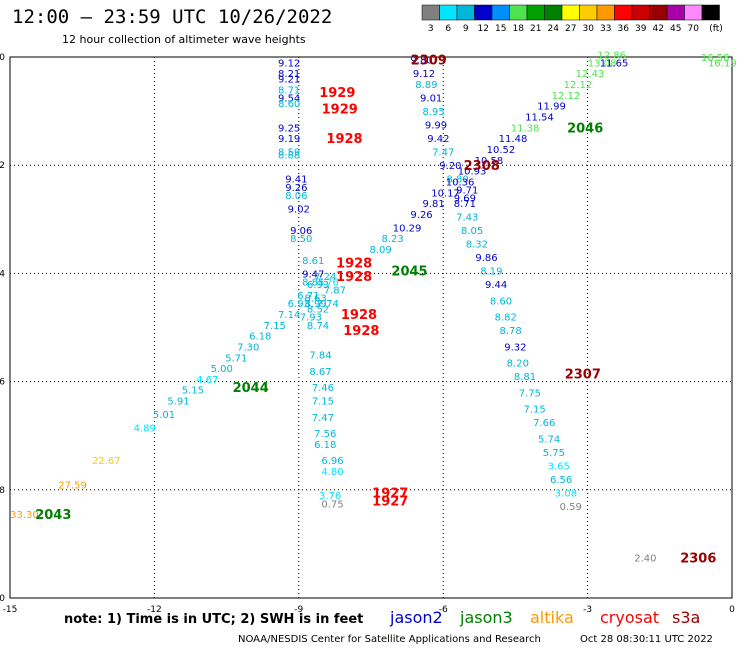  I want to click on wave-height-point: 8.81, so click(525, 377).